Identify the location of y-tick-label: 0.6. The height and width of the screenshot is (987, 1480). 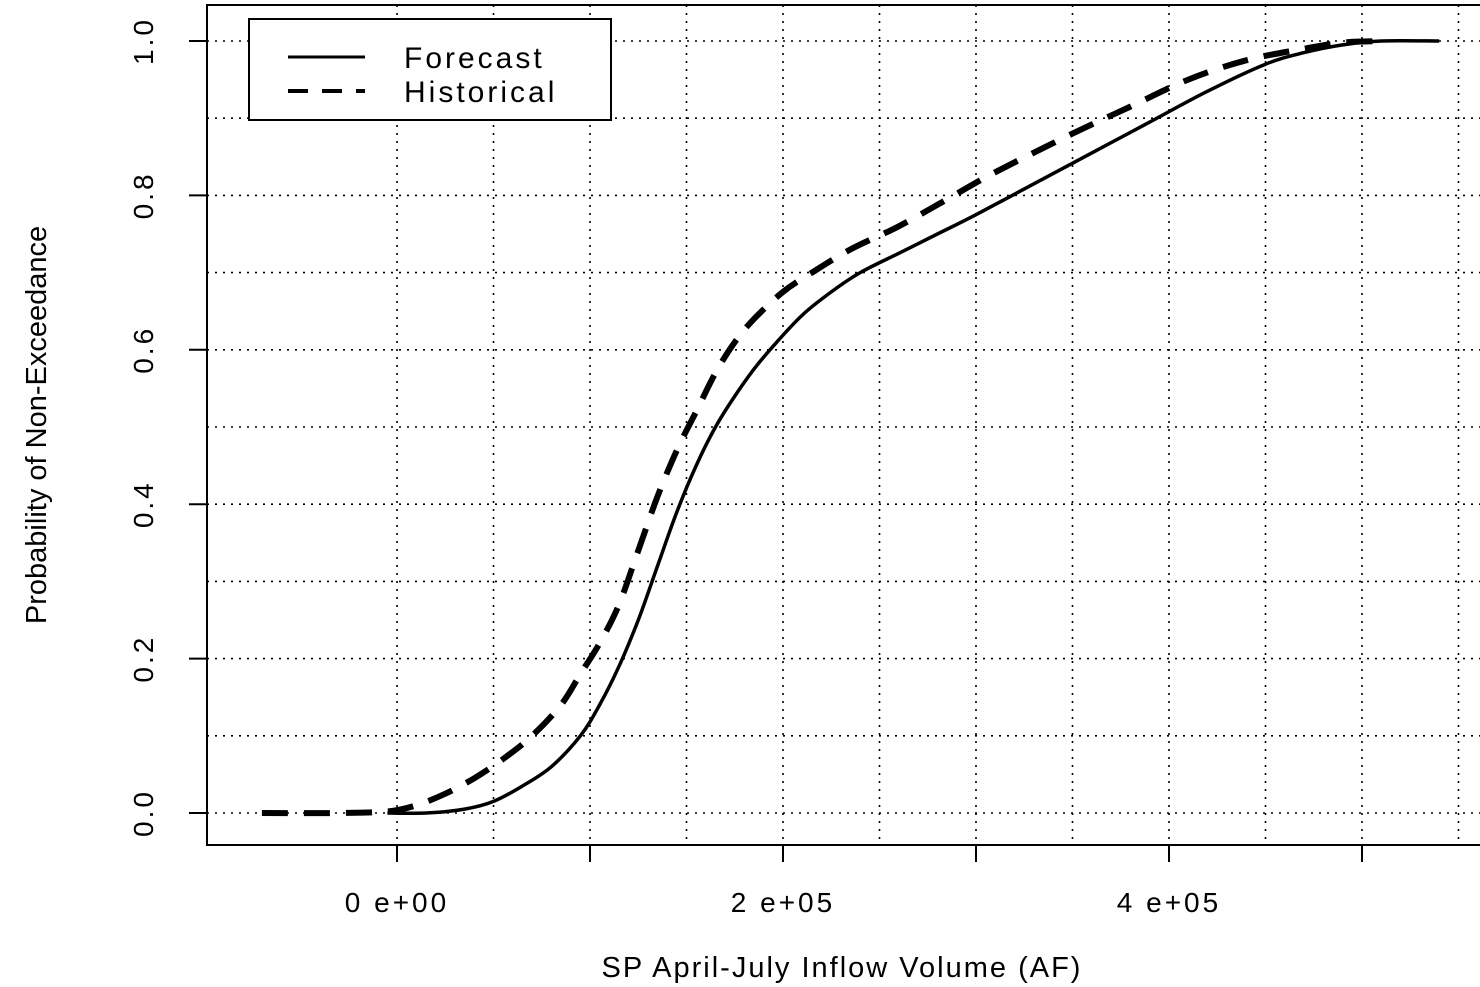
(143, 350).